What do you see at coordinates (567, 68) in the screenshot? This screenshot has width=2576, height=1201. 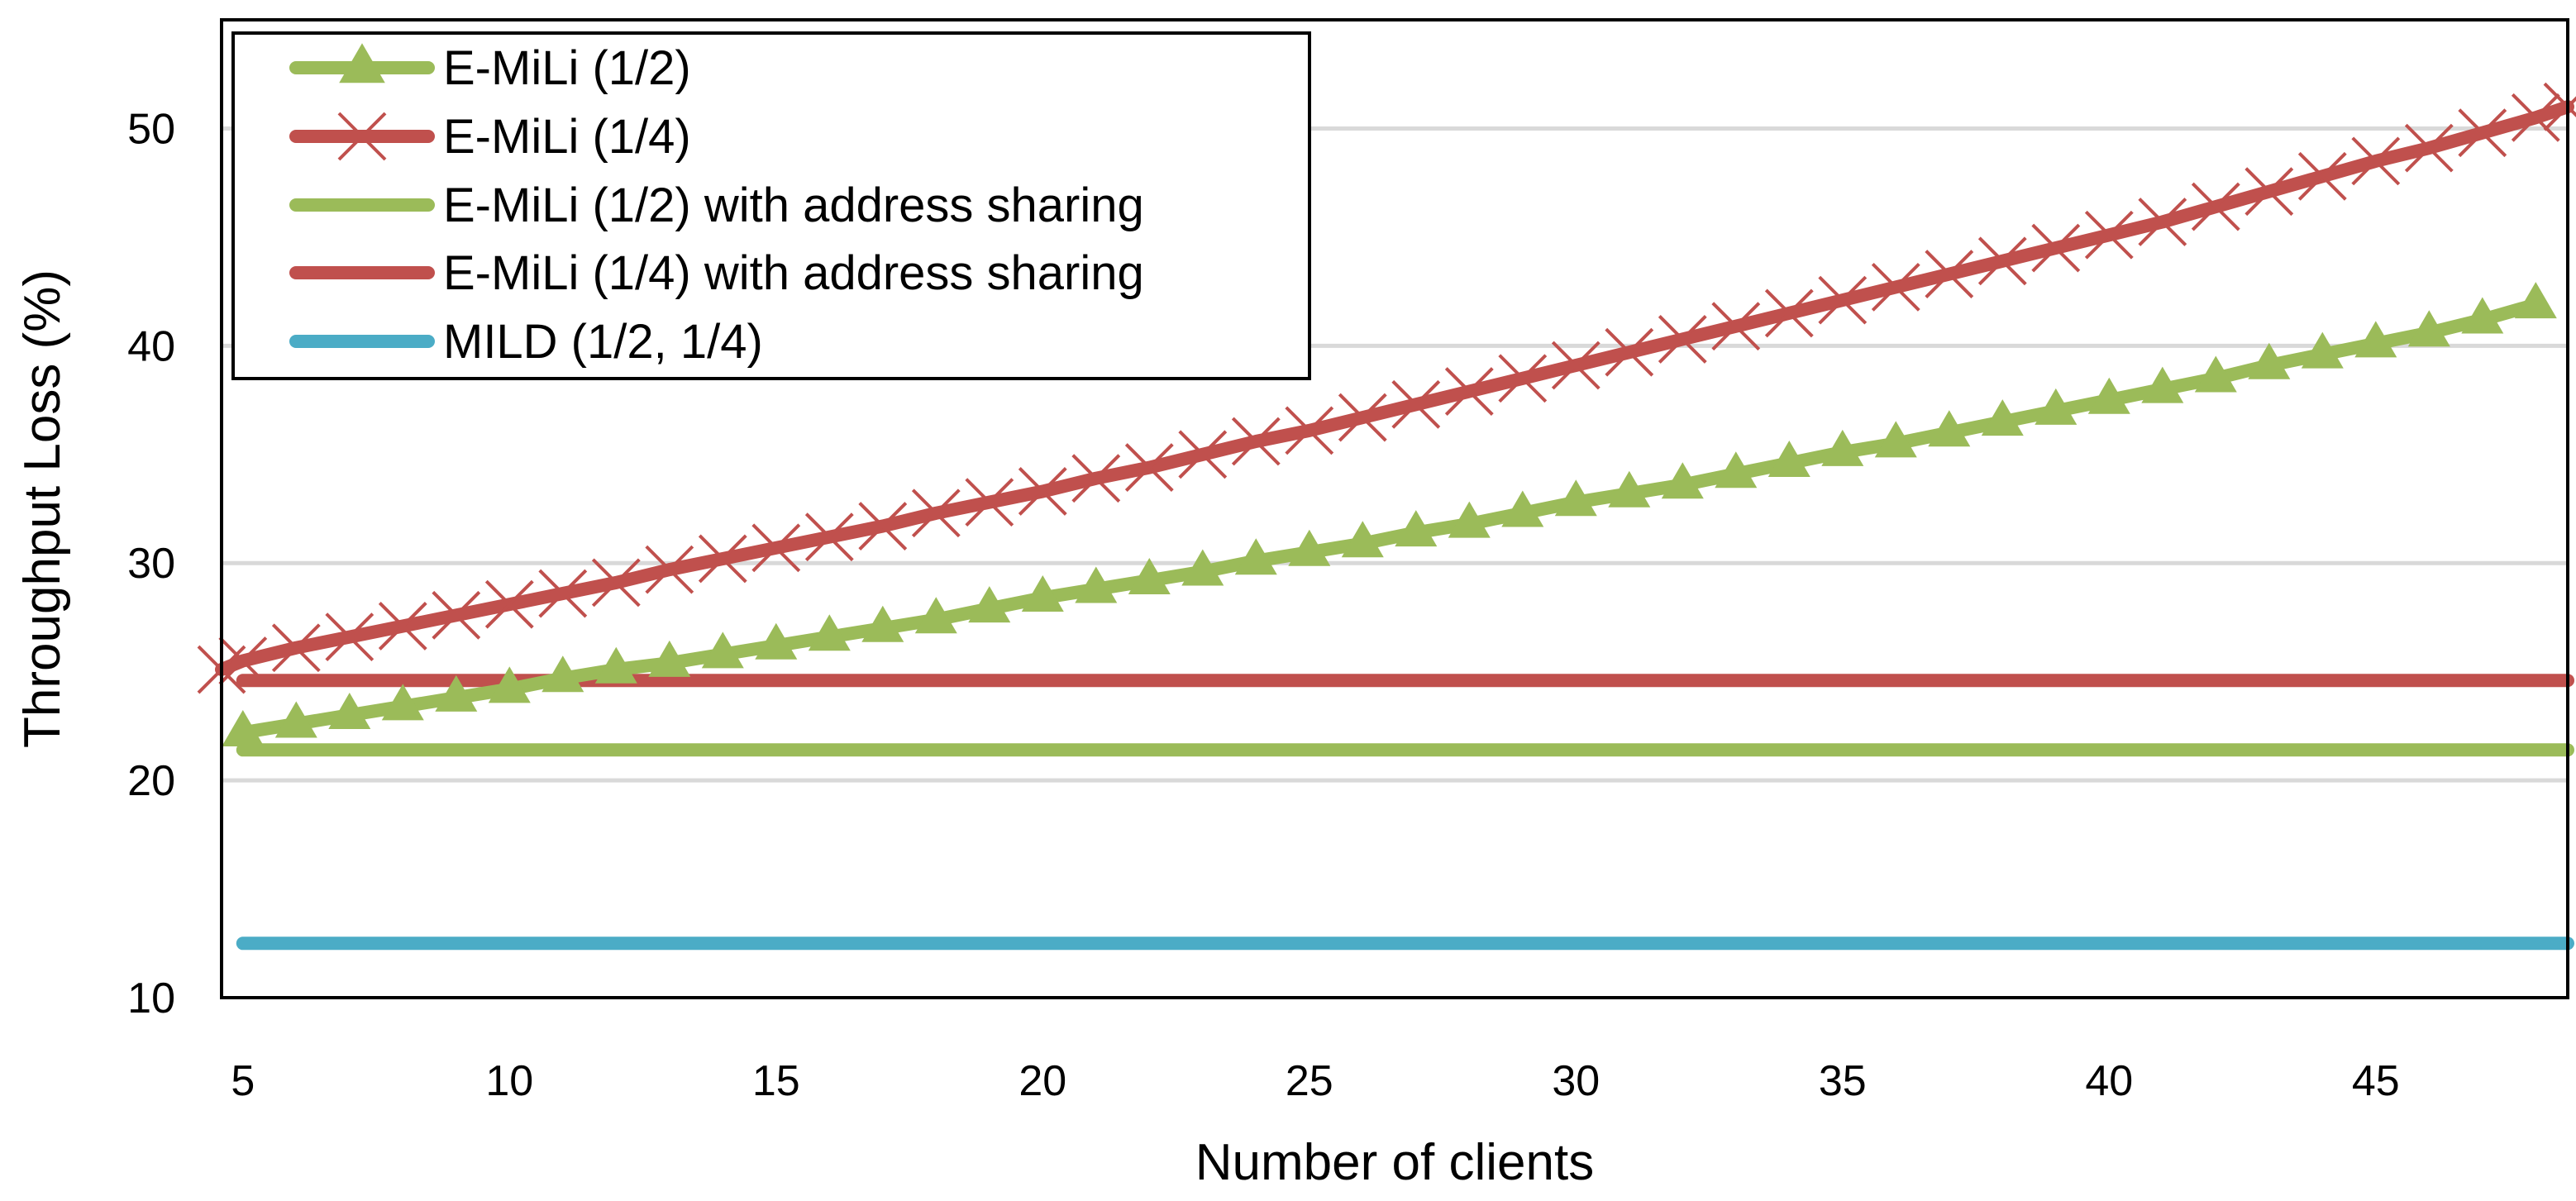 I see `legend-label-0: E-MiLi (1/2)` at bounding box center [567, 68].